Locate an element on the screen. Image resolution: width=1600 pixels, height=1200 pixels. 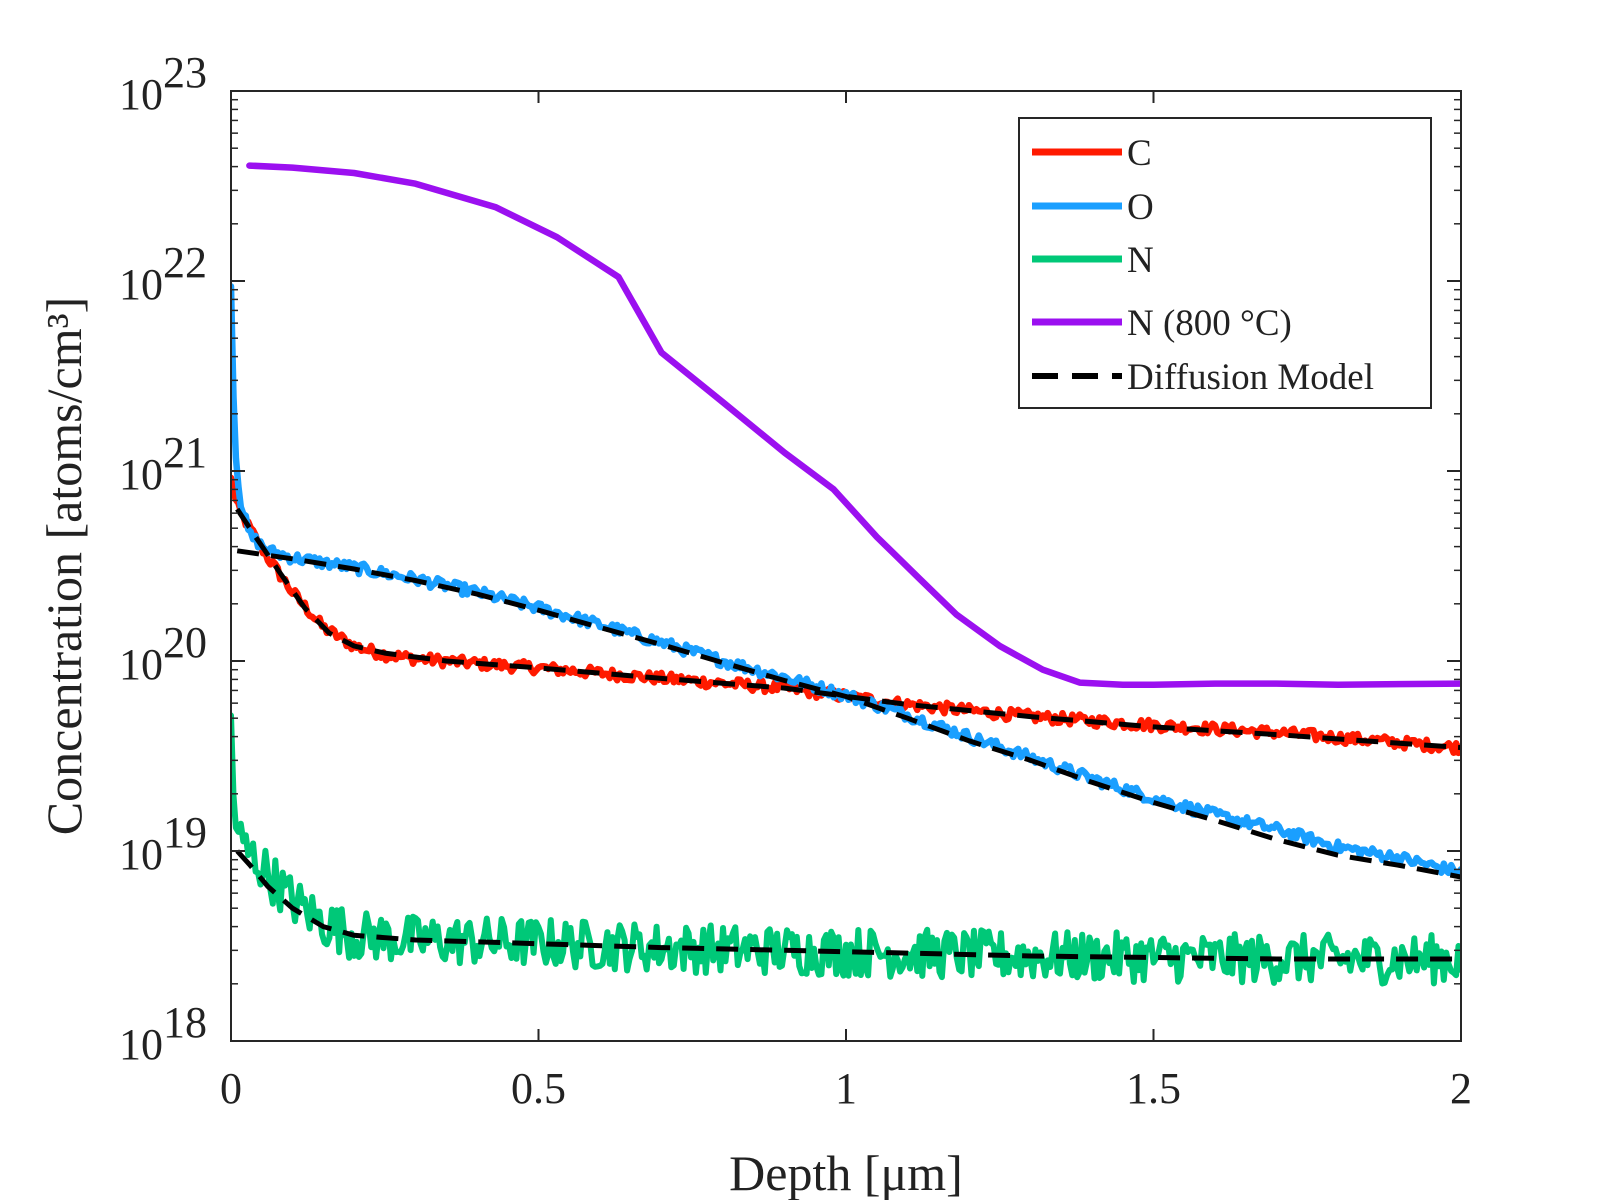
legend-label-n: N is located at coordinates (1140, 260).